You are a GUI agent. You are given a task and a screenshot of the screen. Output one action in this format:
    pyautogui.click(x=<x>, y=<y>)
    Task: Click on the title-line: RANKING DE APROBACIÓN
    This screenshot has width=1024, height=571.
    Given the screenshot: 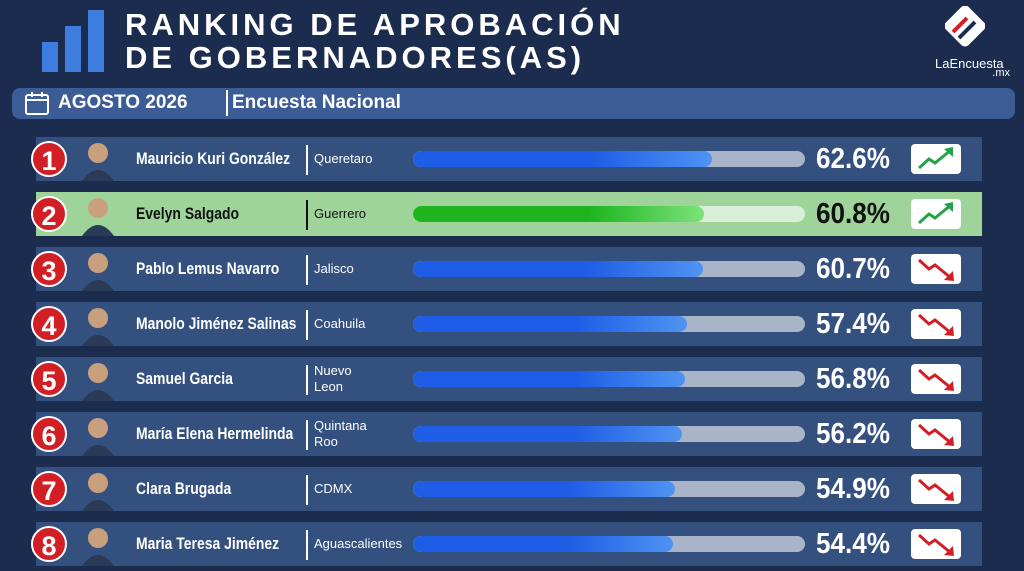 What is the action you would take?
    pyautogui.click(x=375, y=24)
    